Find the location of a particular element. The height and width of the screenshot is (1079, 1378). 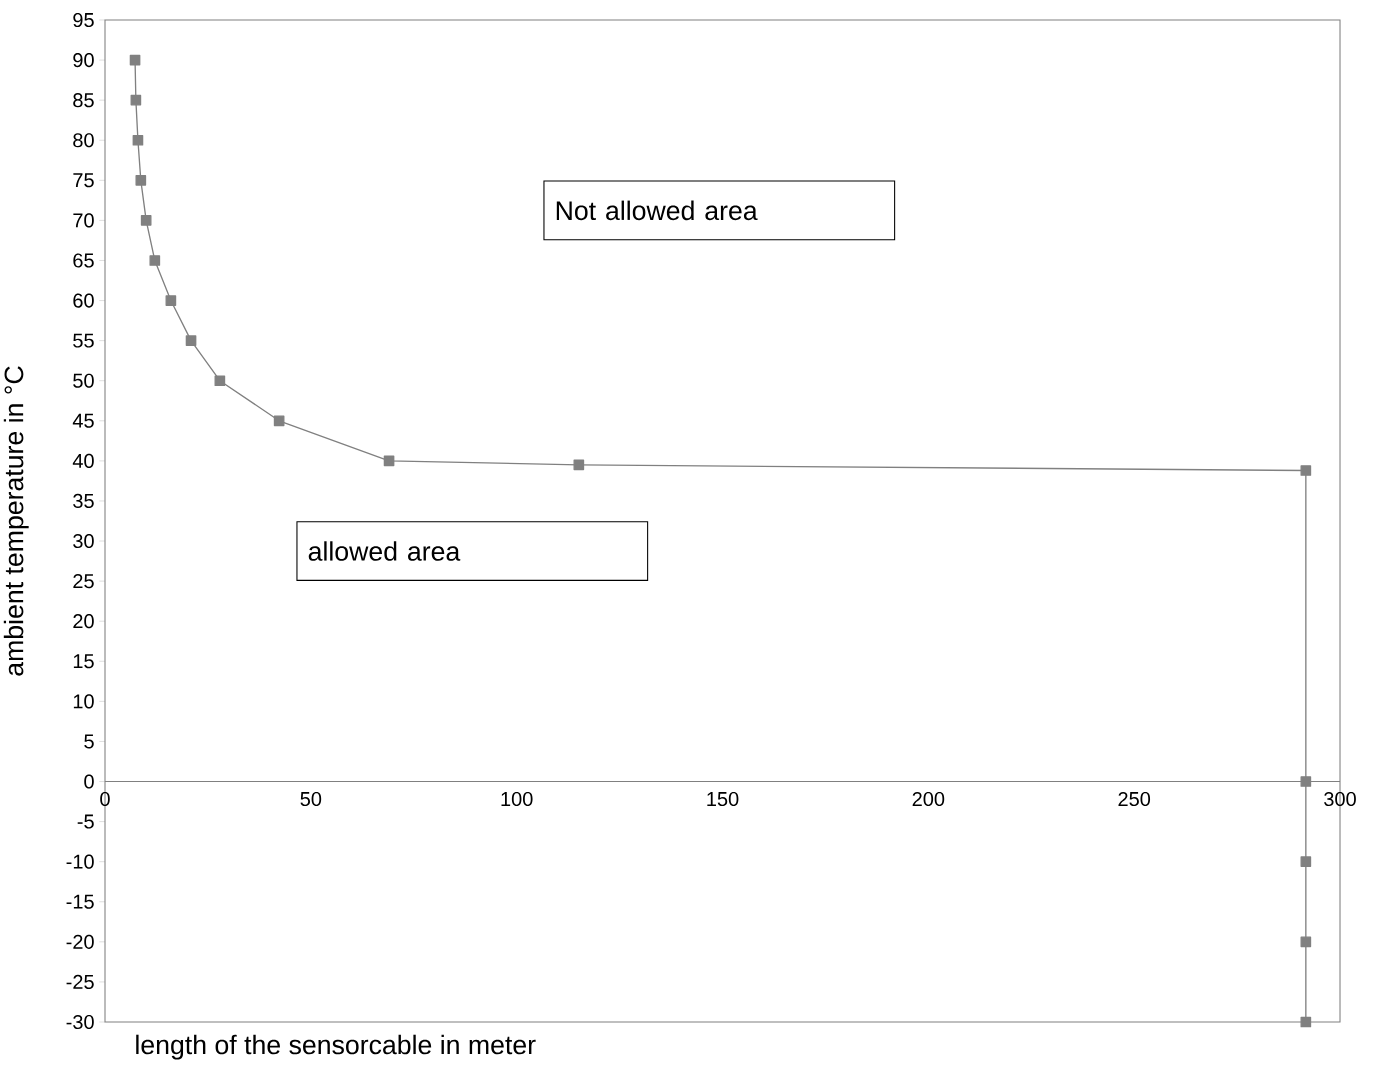

y-tick-label: -10 is located at coordinates (80, 861).